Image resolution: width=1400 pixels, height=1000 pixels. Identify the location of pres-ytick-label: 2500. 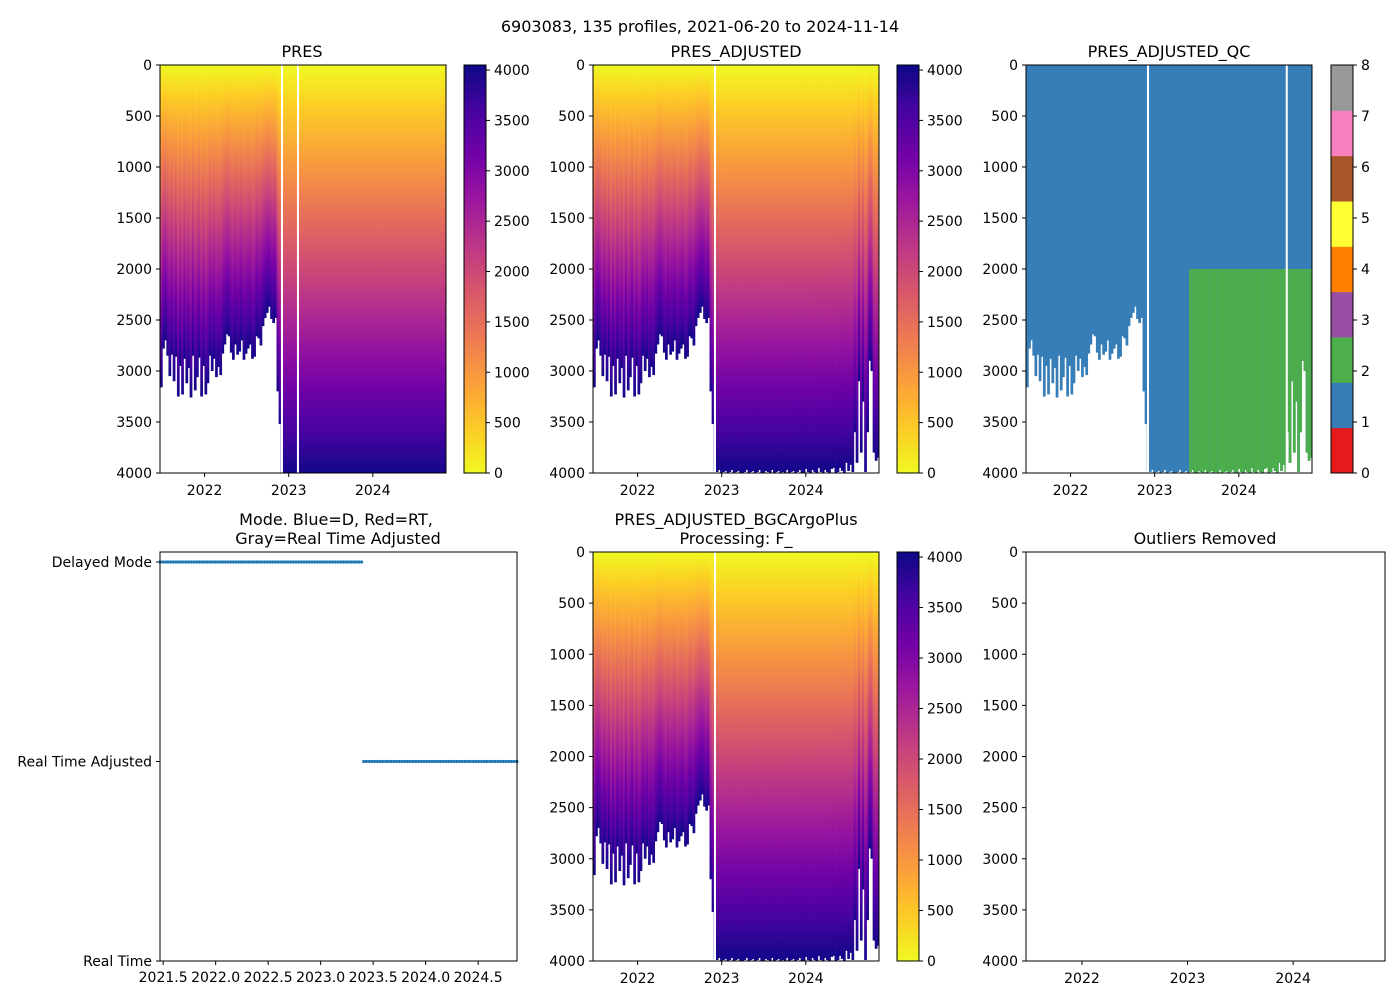
(134, 321).